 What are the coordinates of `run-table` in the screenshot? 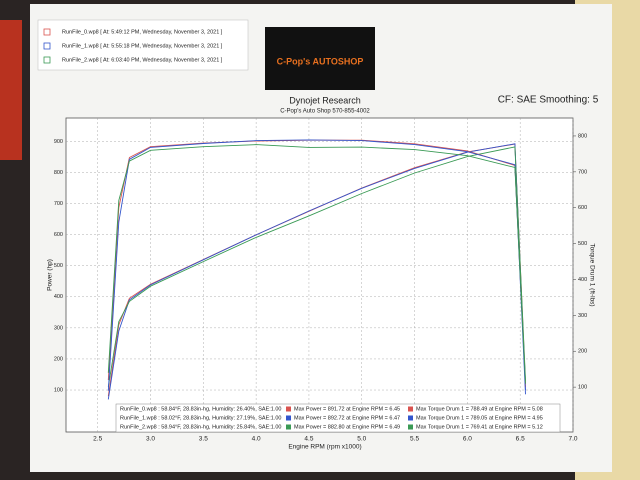 It's located at (338, 418).